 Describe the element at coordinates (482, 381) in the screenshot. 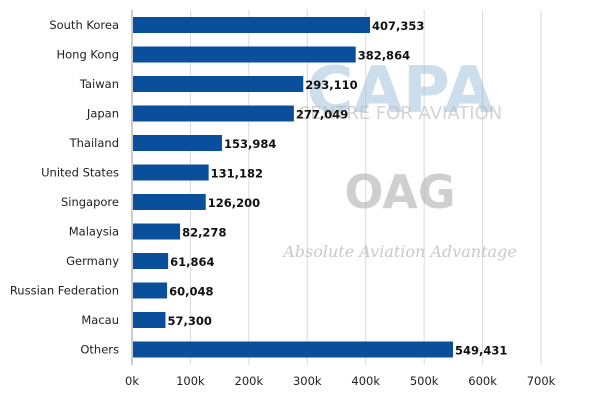

I see `x-tick-label: 600k` at that location.